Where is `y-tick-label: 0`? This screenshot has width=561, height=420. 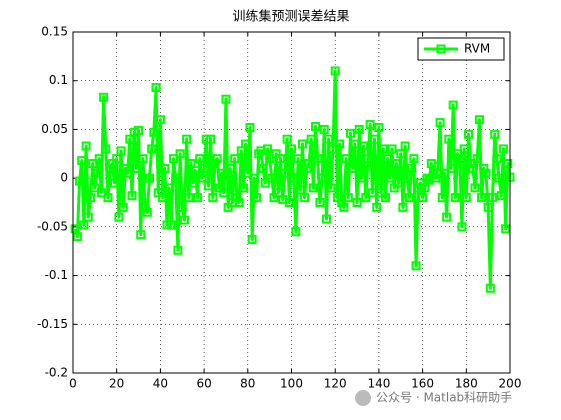 y-tick-label: 0 is located at coordinates (64, 178).